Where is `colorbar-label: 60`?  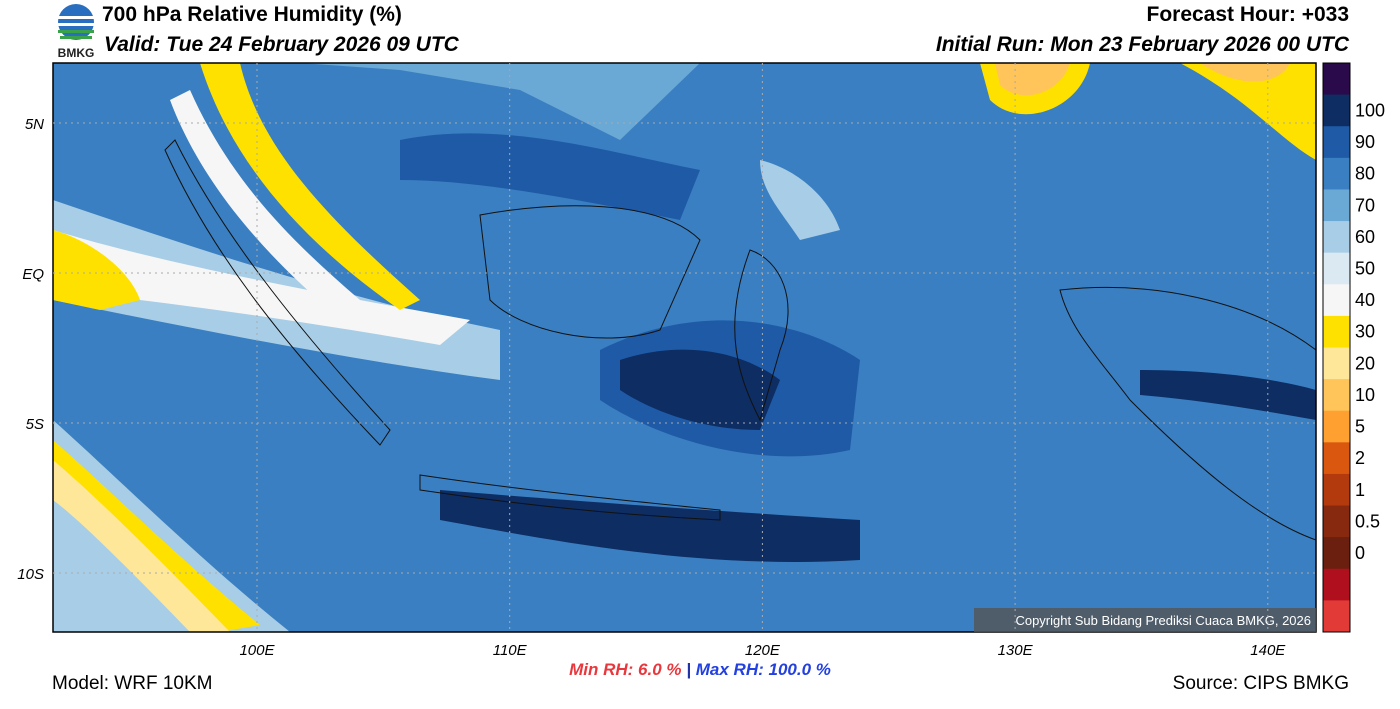 colorbar-label: 60 is located at coordinates (1365, 237).